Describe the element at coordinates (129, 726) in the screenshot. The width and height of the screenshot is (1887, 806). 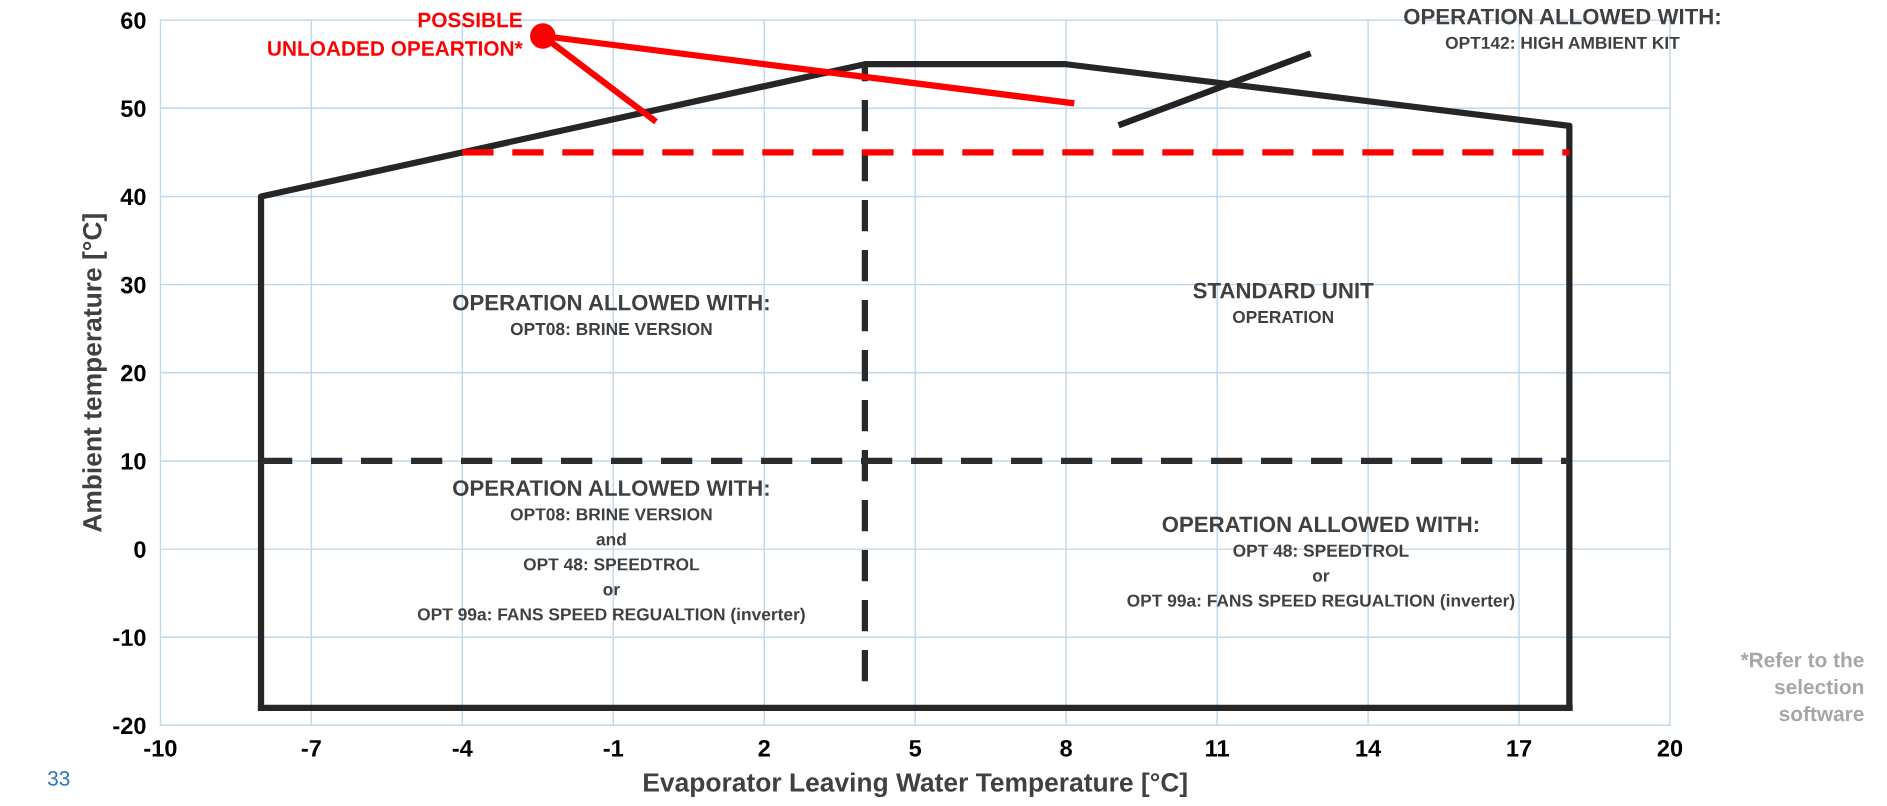
I see `y-tick-label: -20` at that location.